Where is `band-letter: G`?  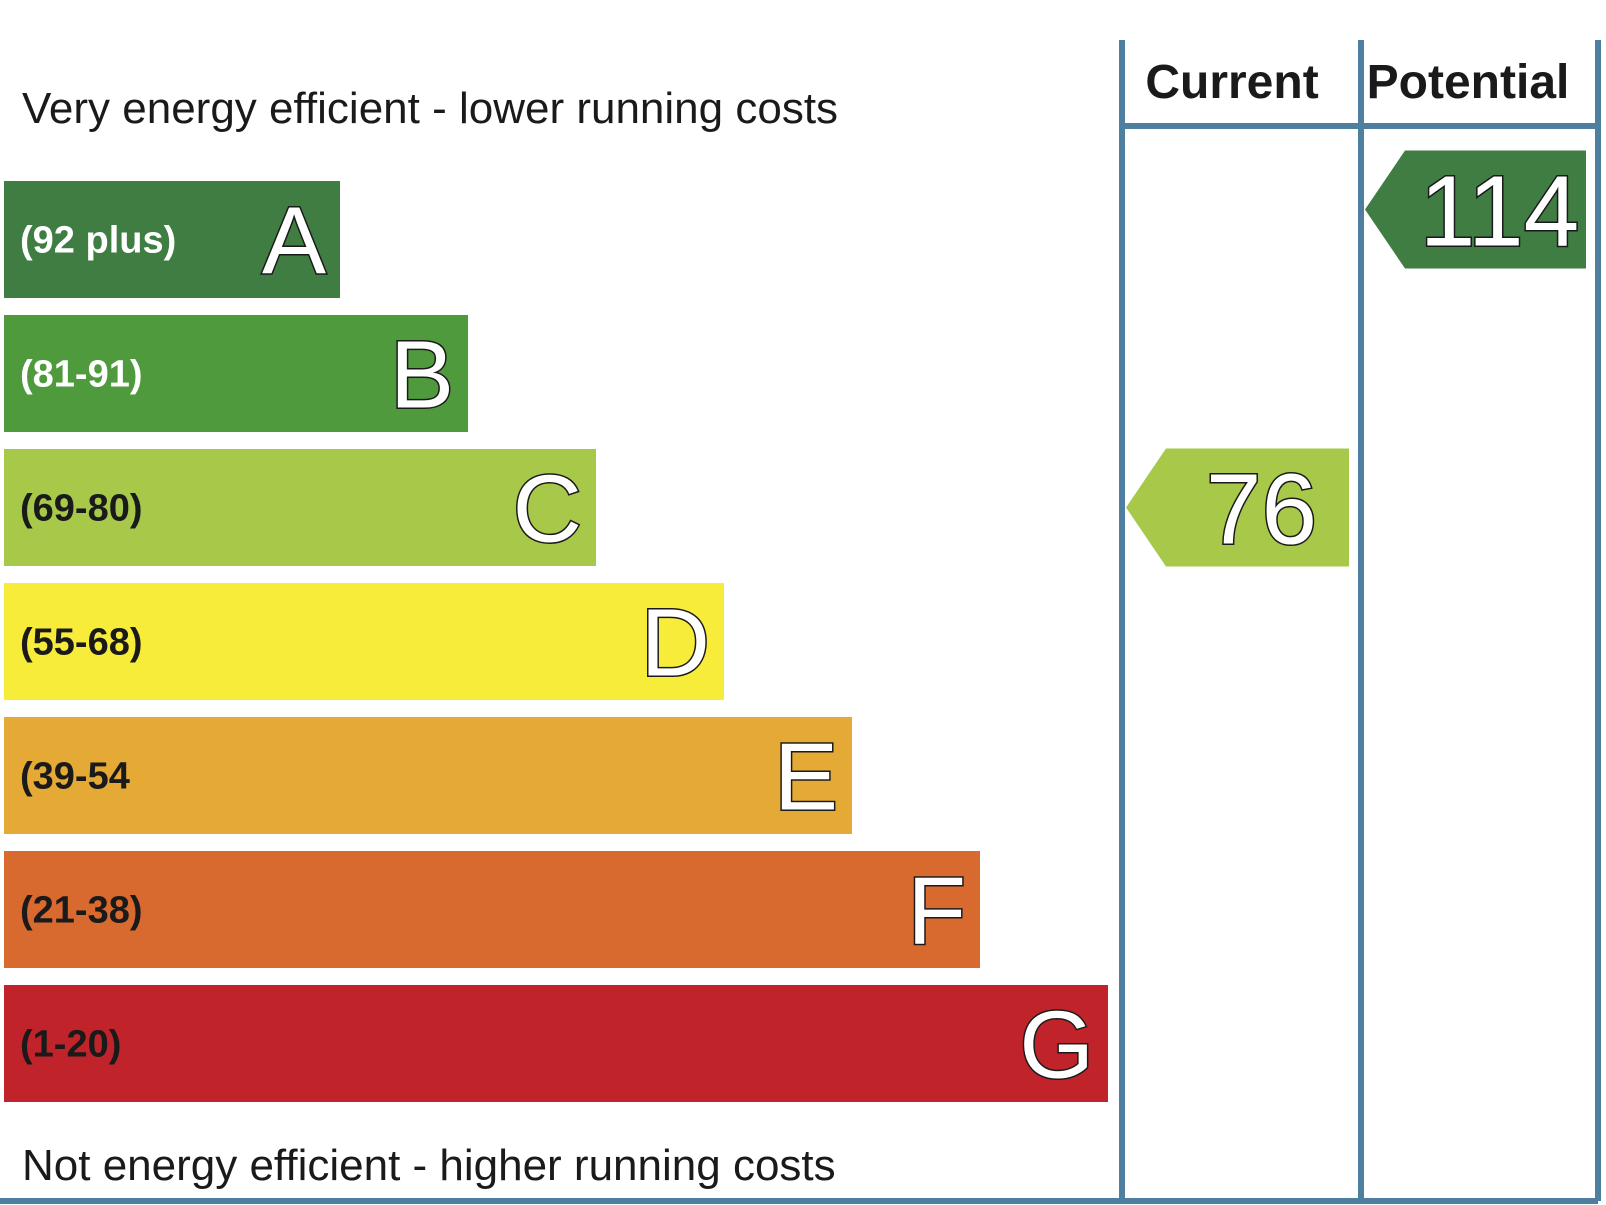
band-letter: G is located at coordinates (1056, 1045).